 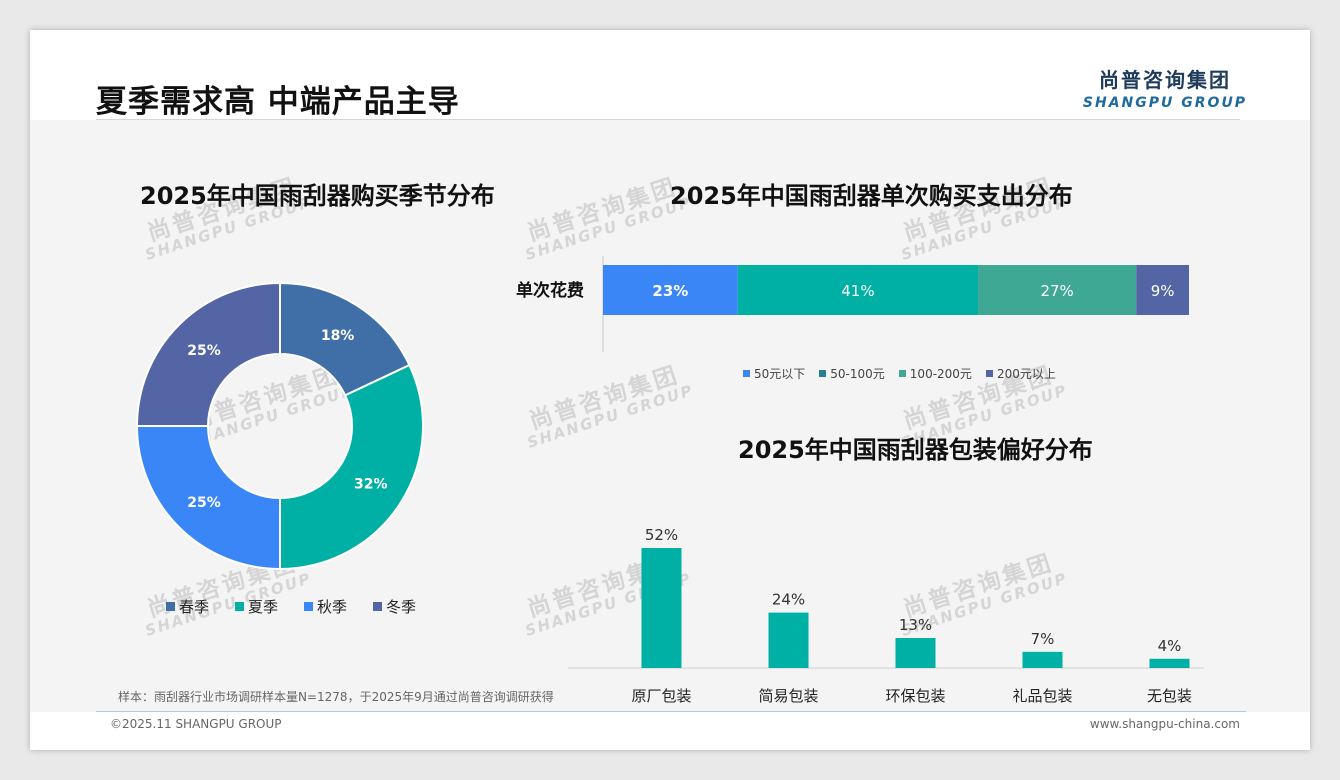 I want to click on spend-legend-label: 50元以下, so click(x=780, y=374).